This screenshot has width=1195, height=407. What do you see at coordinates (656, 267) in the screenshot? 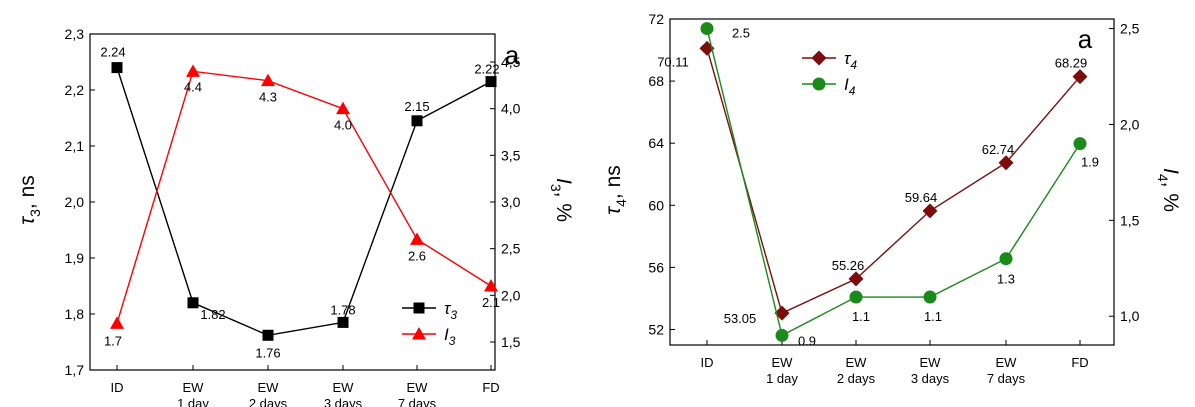
I see `y-left-tick-label: 56` at bounding box center [656, 267].